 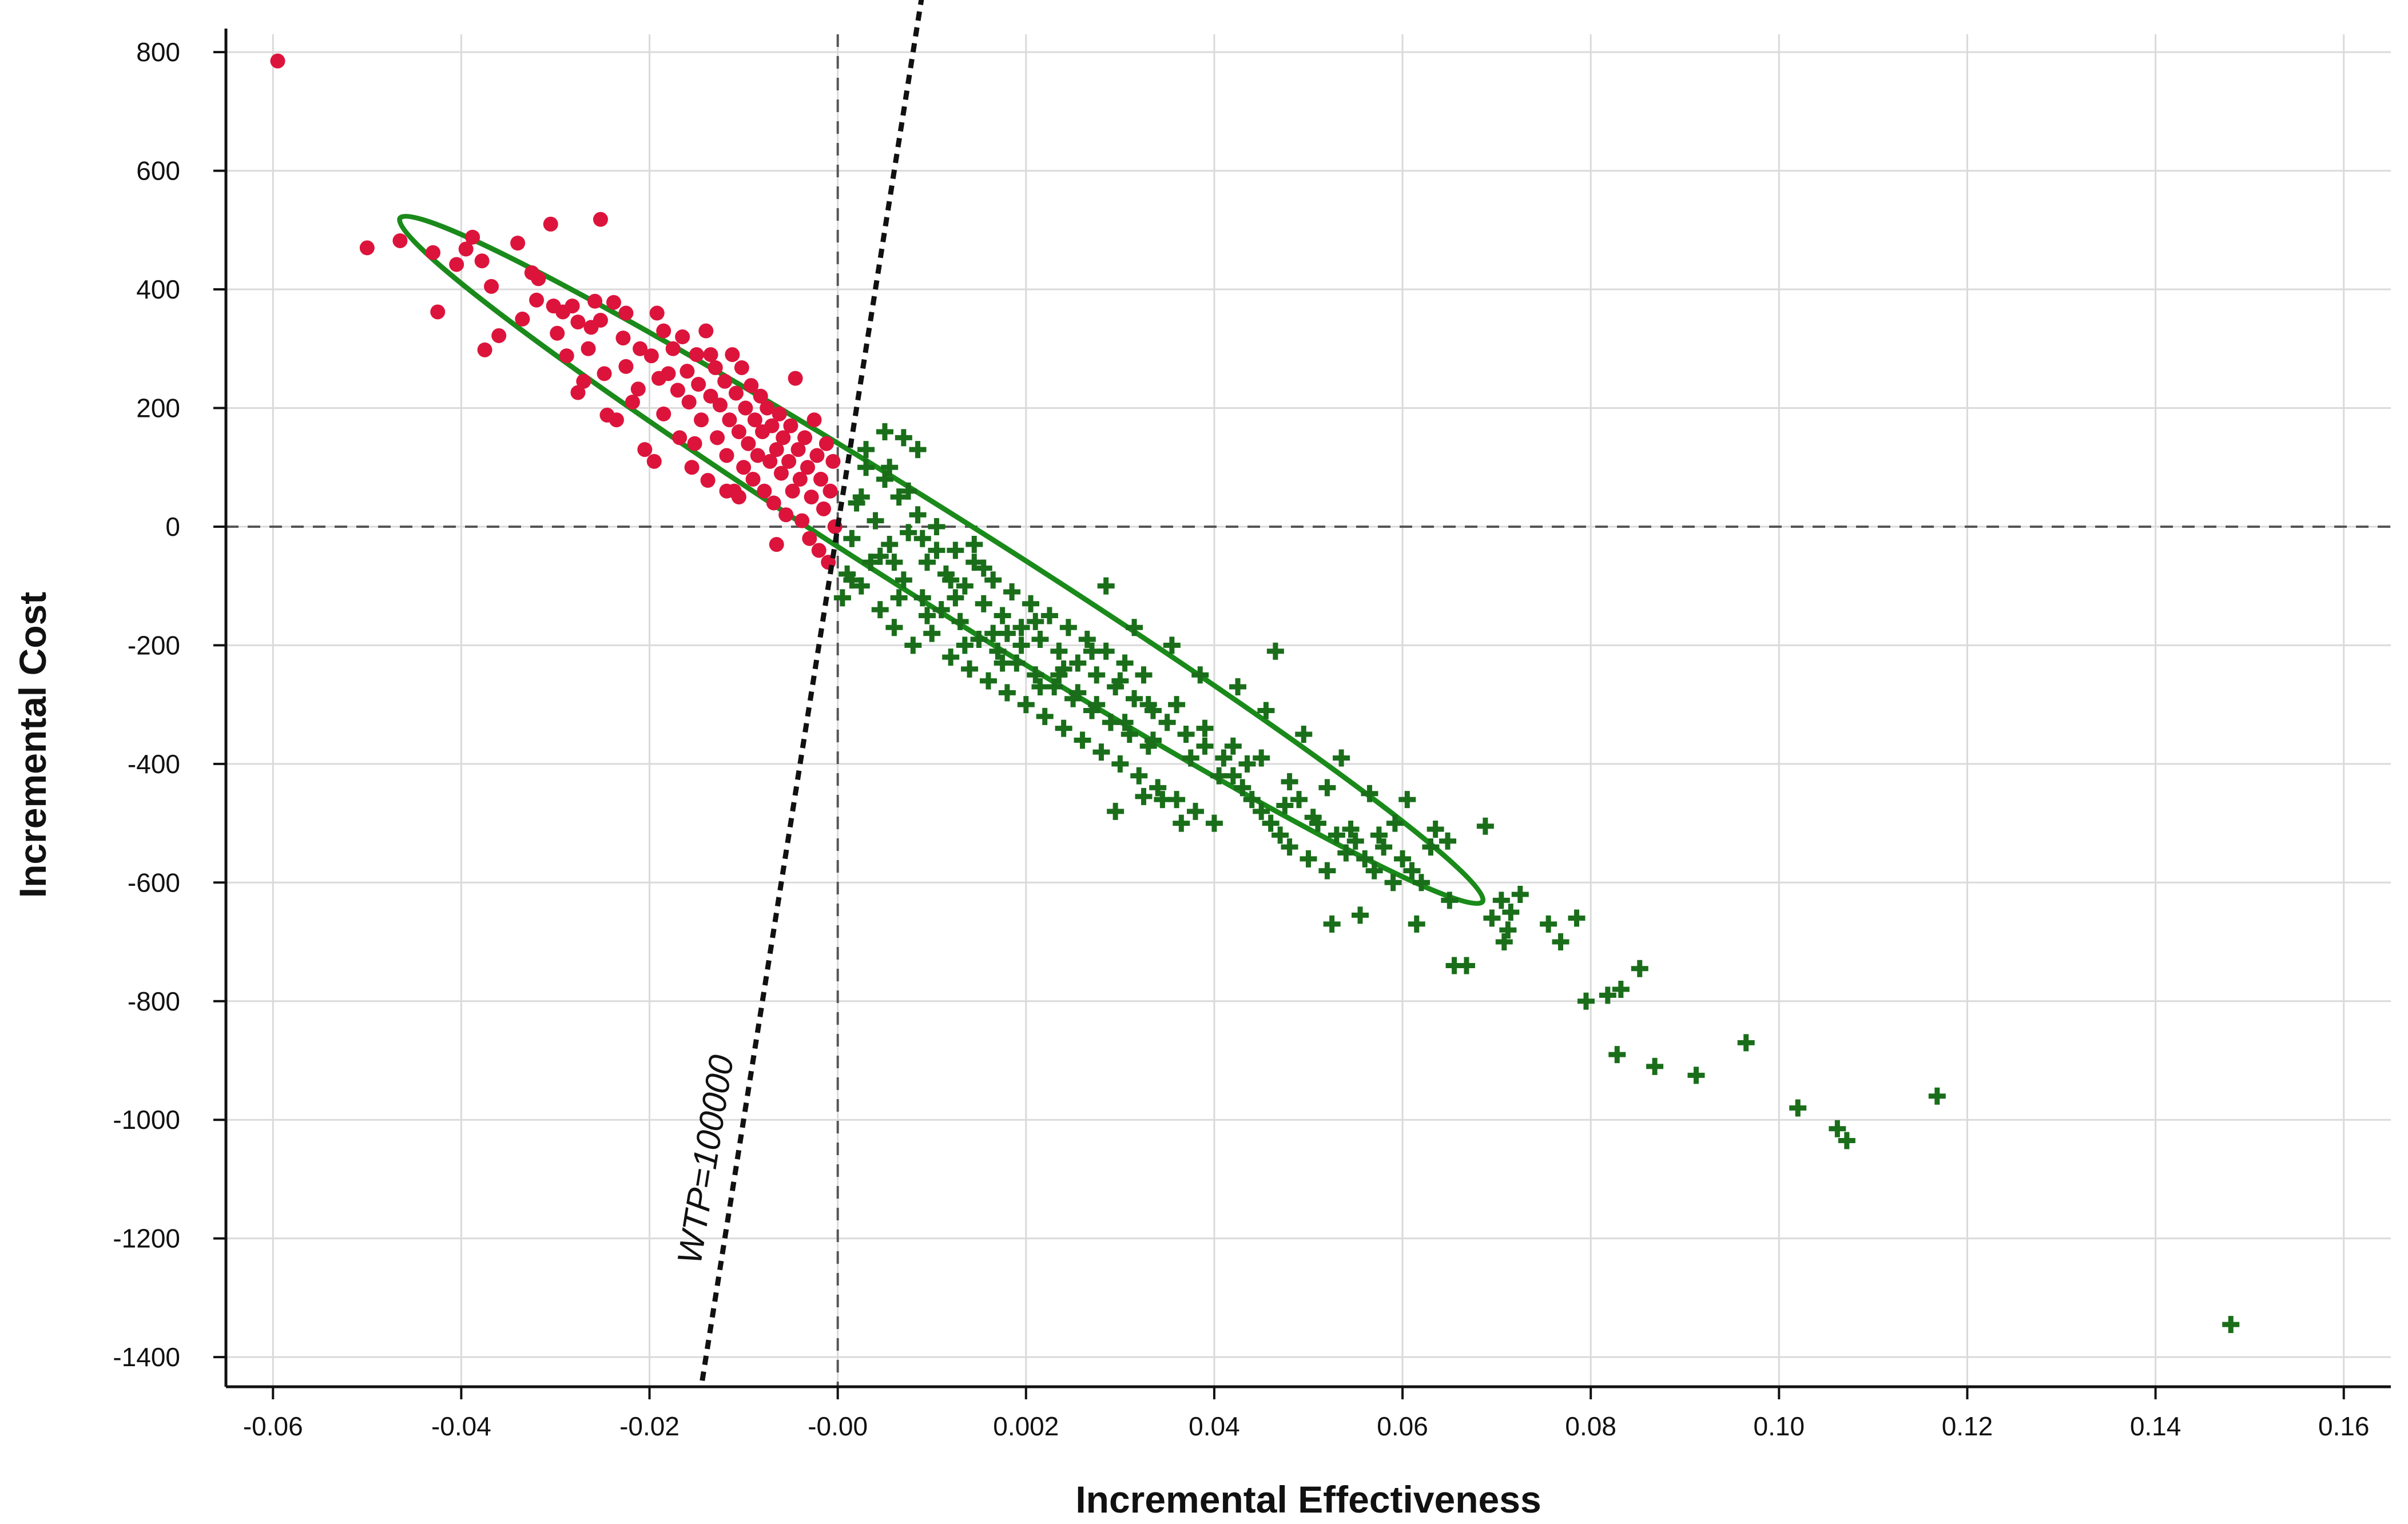 What do you see at coordinates (158, 408) in the screenshot?
I see `y-tick-label: 200` at bounding box center [158, 408].